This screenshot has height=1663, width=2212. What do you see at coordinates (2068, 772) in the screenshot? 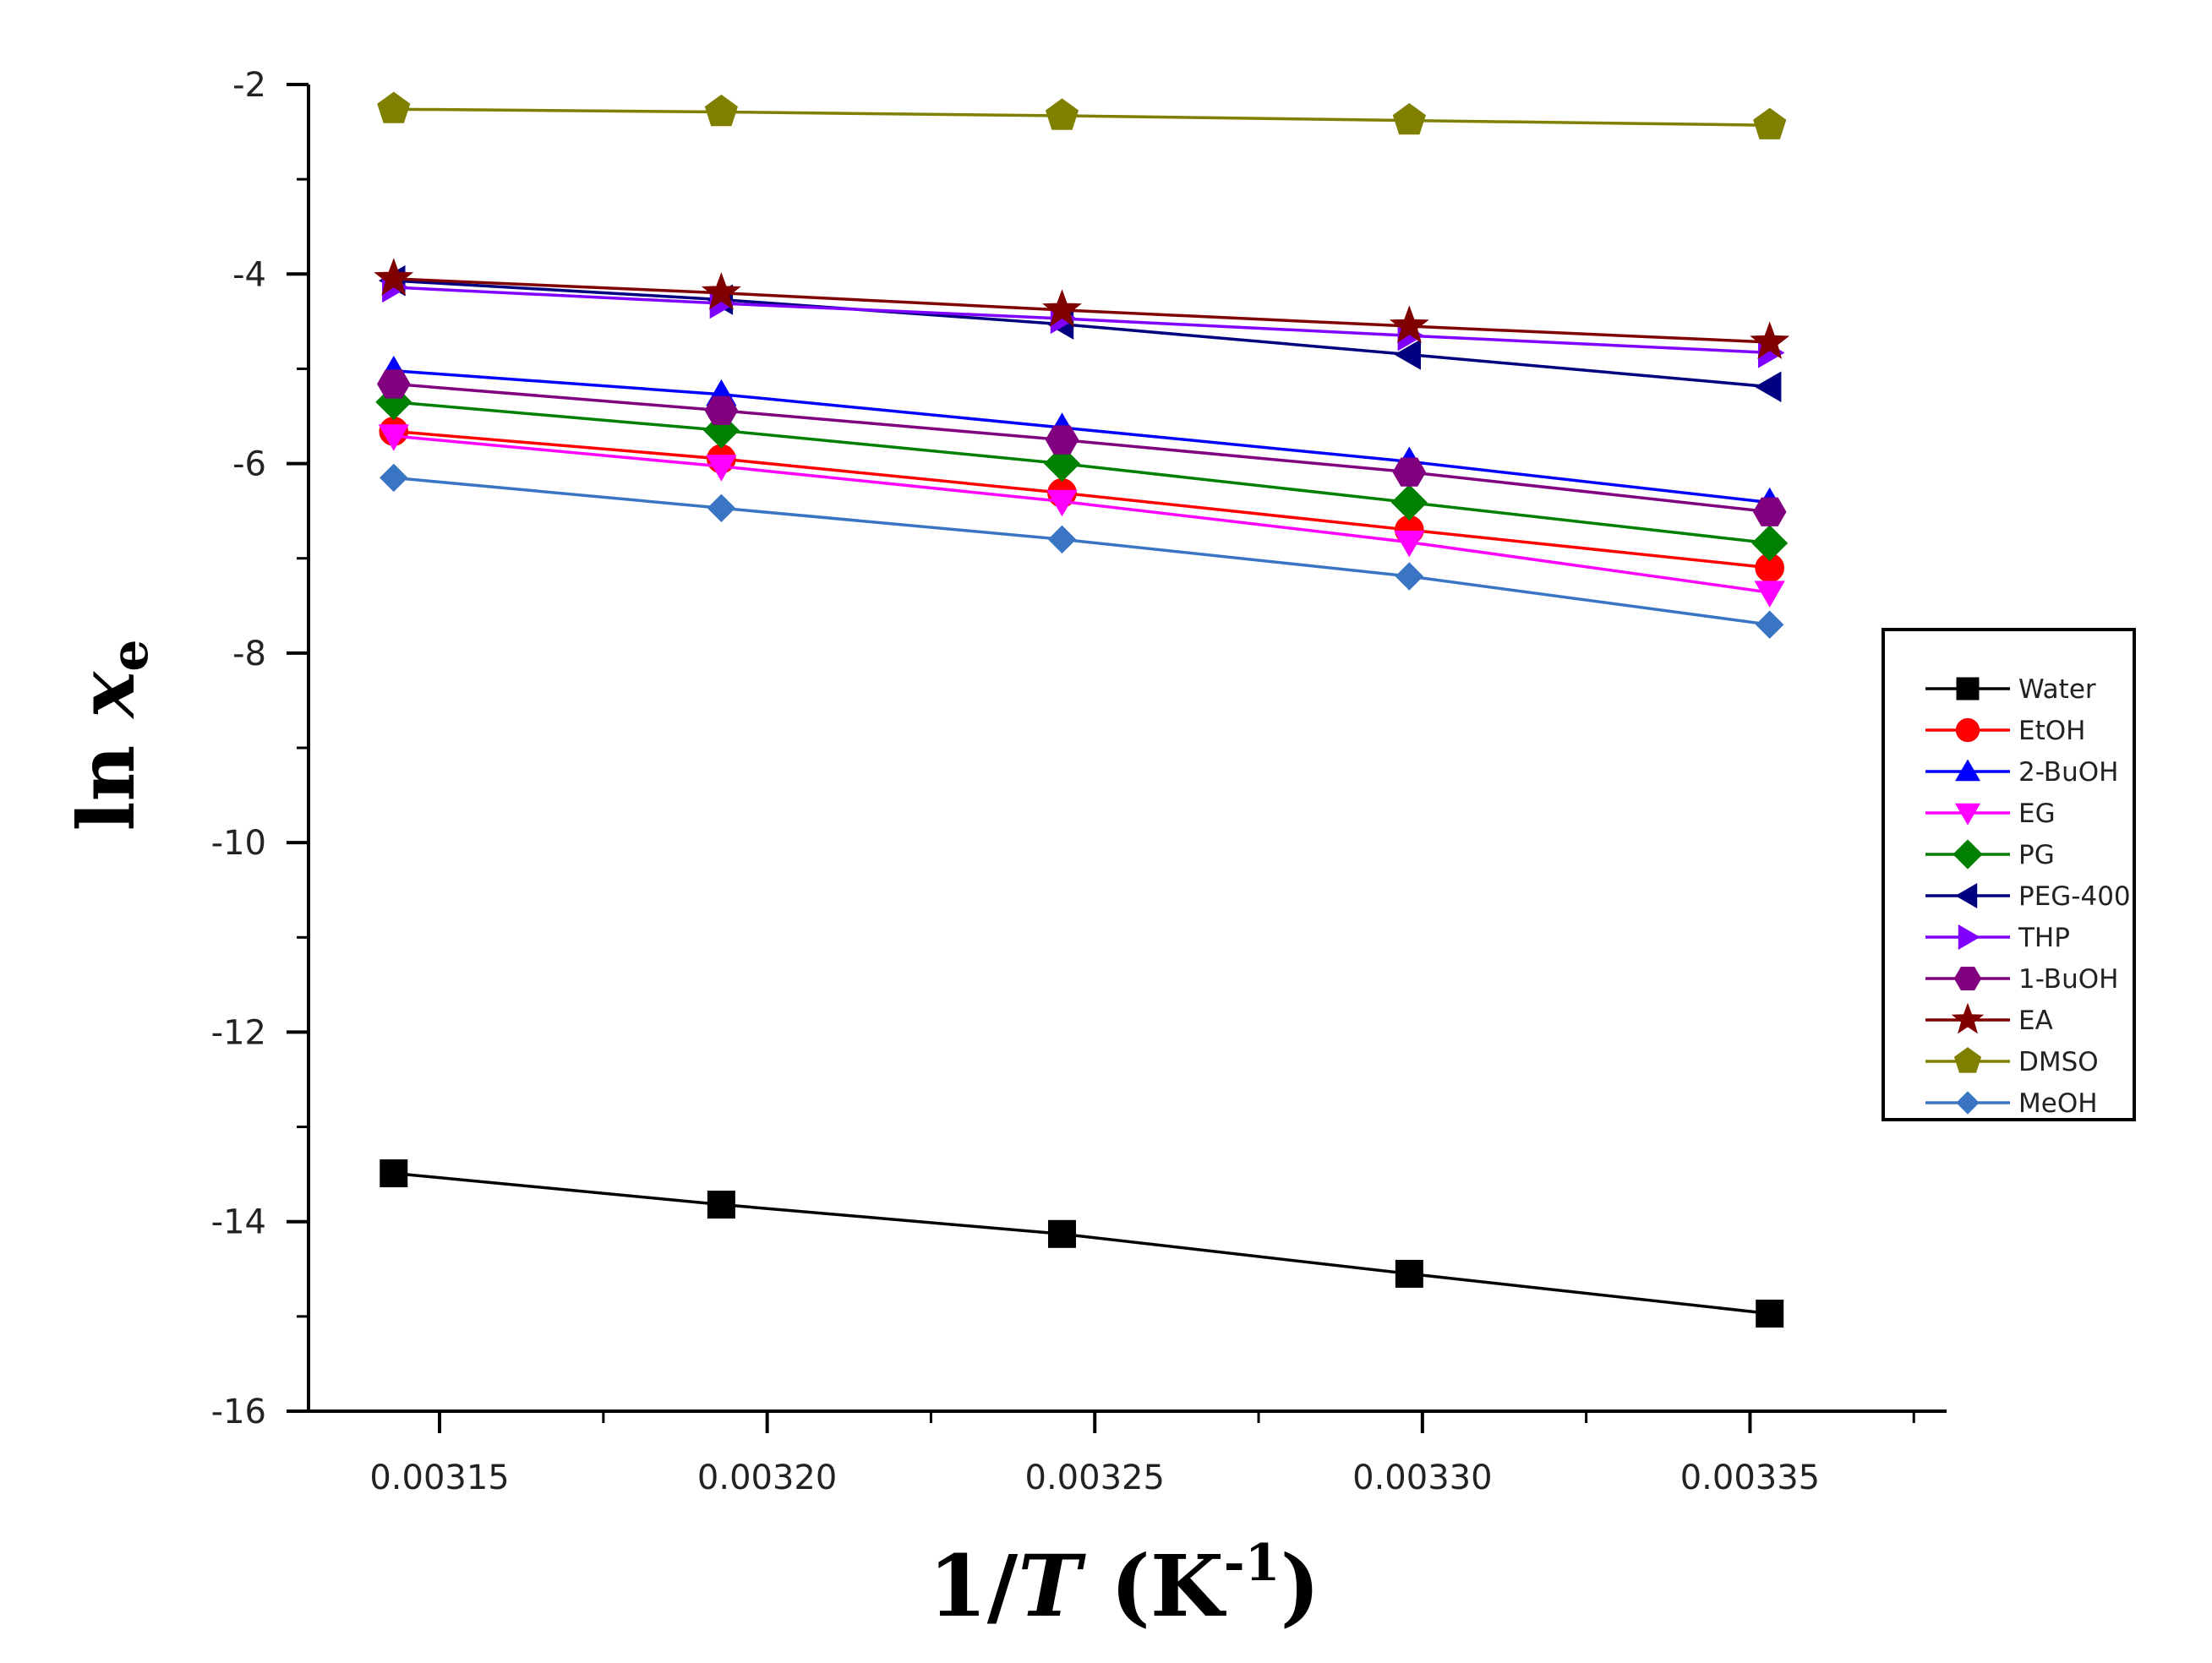
I see `legend-label-2-buoh: 2-BuOH` at bounding box center [2068, 772].